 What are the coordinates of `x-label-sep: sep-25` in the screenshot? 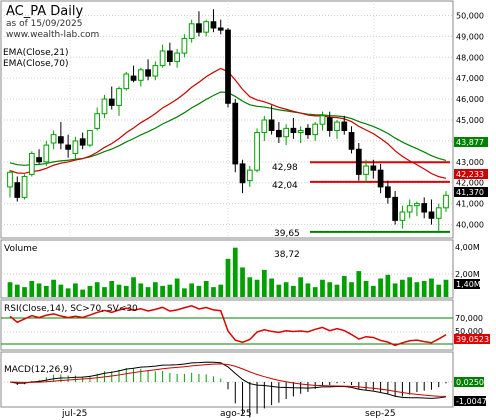 It's located at (380, 414).